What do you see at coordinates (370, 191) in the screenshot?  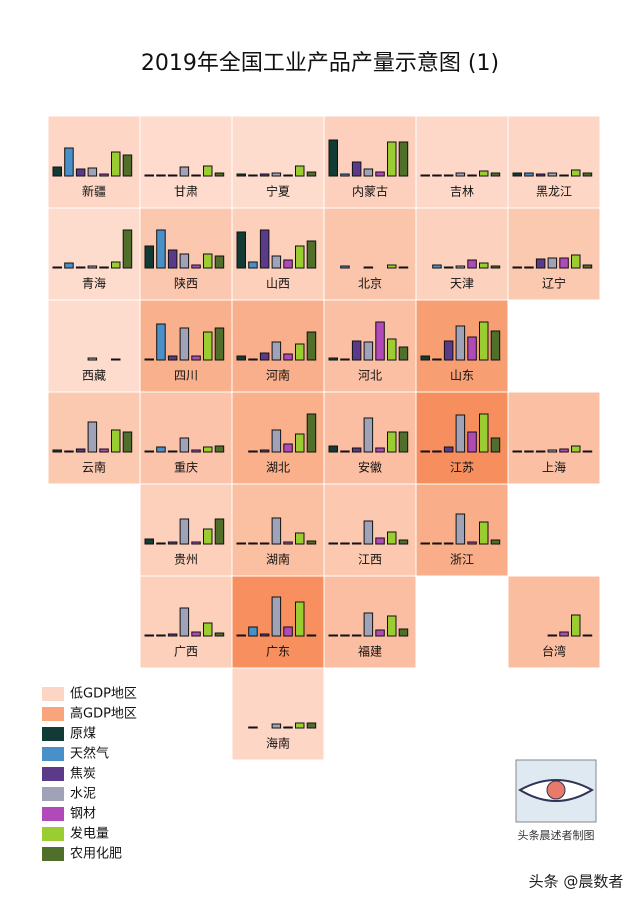 I see `tile-label: 内蒙古` at bounding box center [370, 191].